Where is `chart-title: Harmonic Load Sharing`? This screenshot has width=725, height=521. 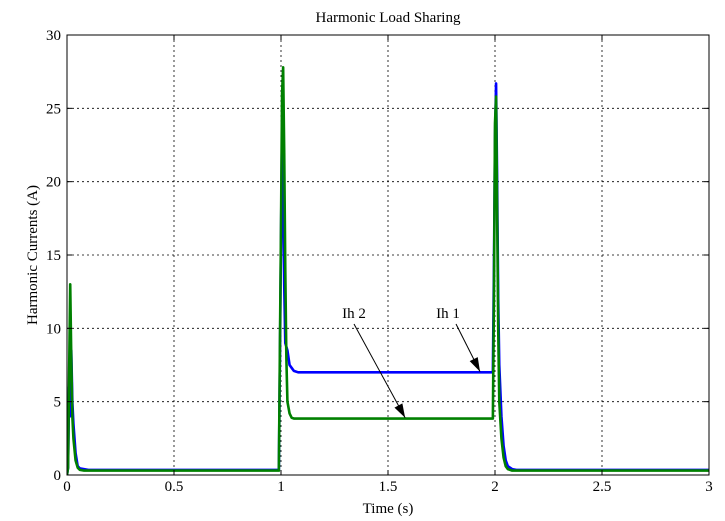 chart-title: Harmonic Load Sharing is located at coordinates (388, 18).